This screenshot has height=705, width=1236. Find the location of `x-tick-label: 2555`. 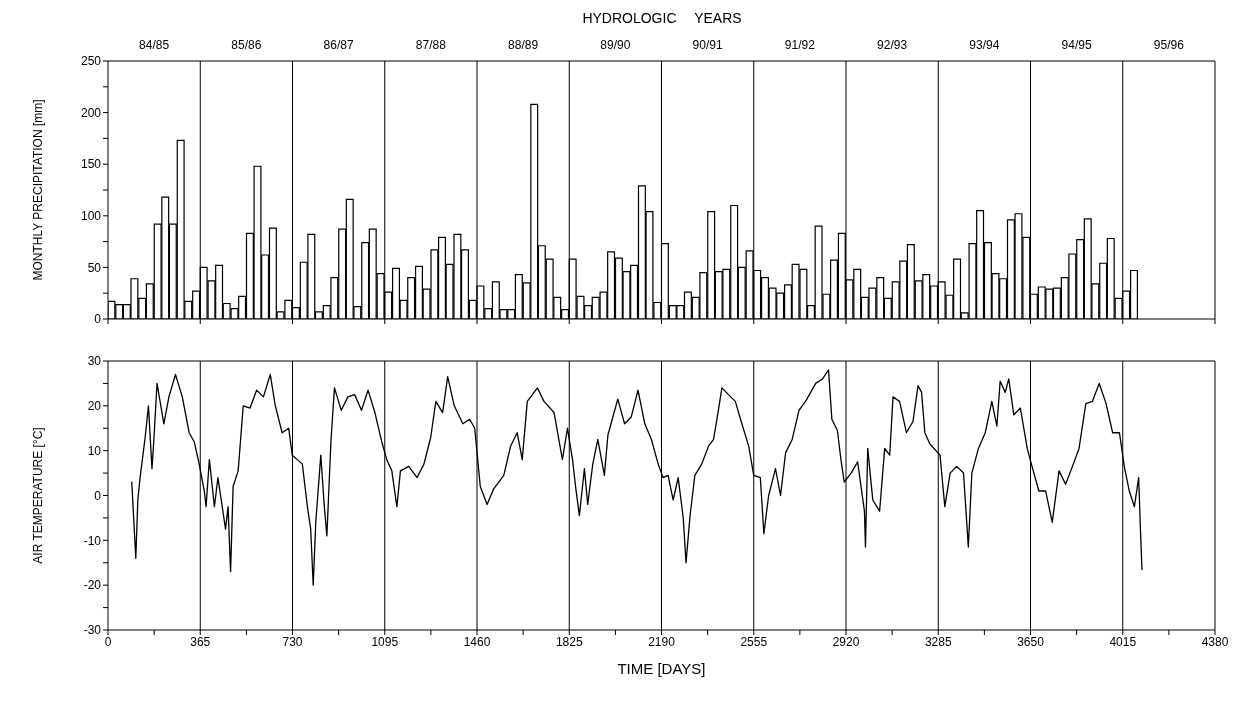

x-tick-label: 2555 is located at coordinates (754, 641).